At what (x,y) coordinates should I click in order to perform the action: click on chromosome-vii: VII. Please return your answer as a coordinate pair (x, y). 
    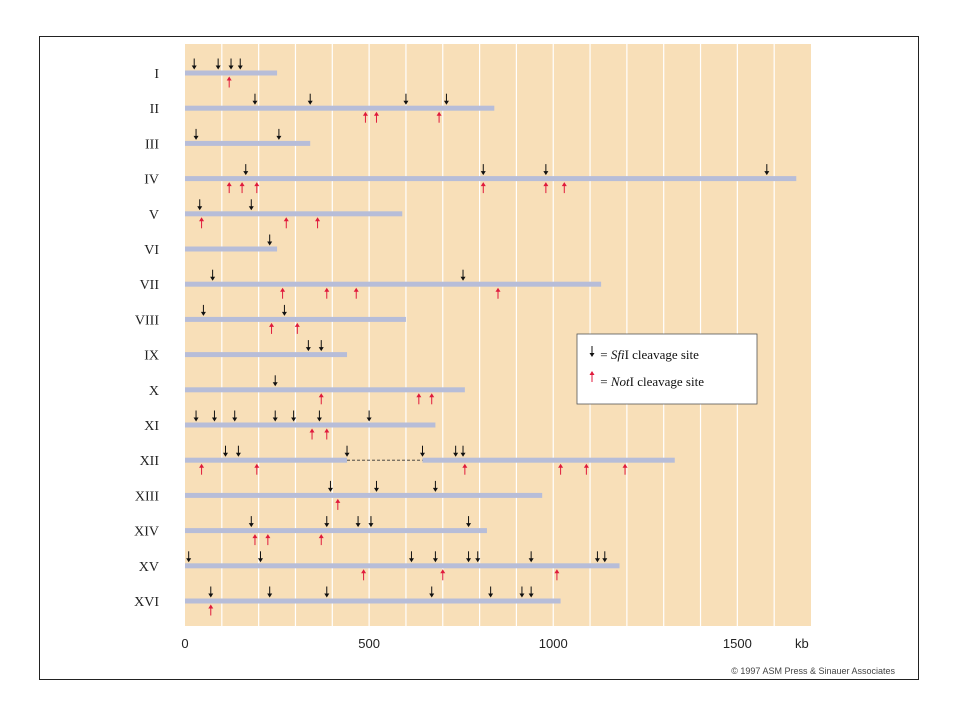
    Looking at the image, I should click on (371, 284).